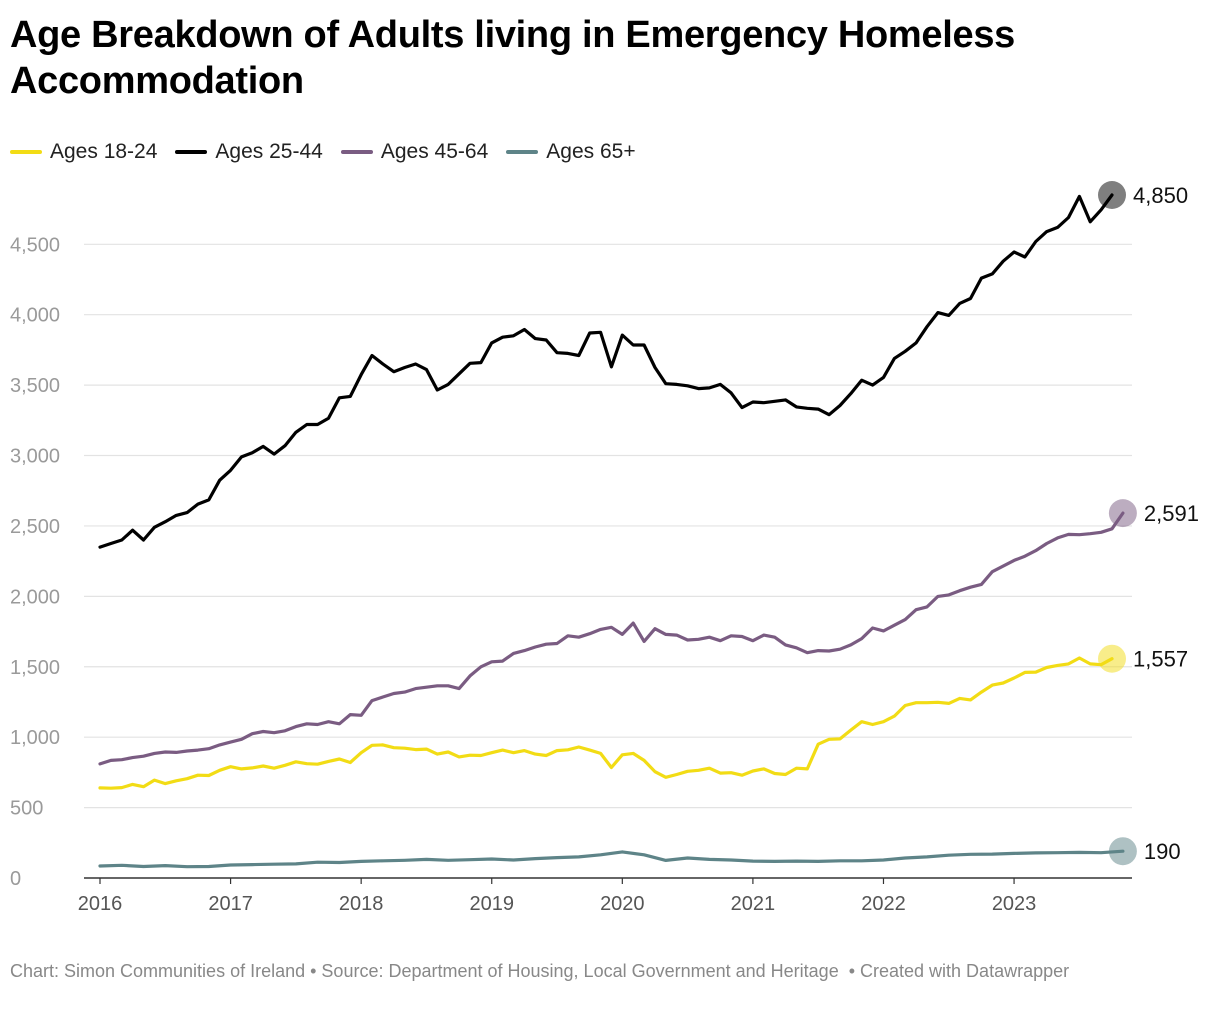 Image resolution: width=1220 pixels, height=1020 pixels. Describe the element at coordinates (230, 904) in the screenshot. I see `x-tick-label: 2017` at that location.